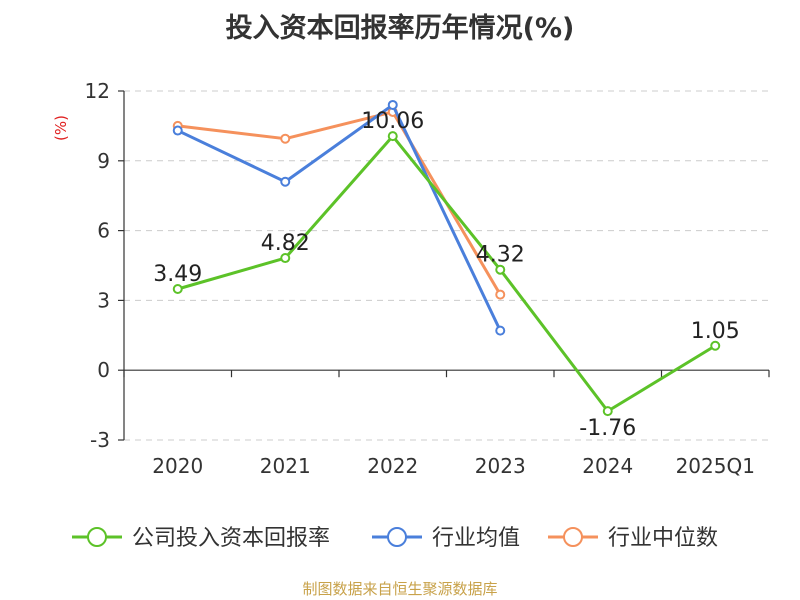 The width and height of the screenshot is (800, 600). Describe the element at coordinates (663, 538) in the screenshot. I see `legend-label: 行业中位数` at that location.